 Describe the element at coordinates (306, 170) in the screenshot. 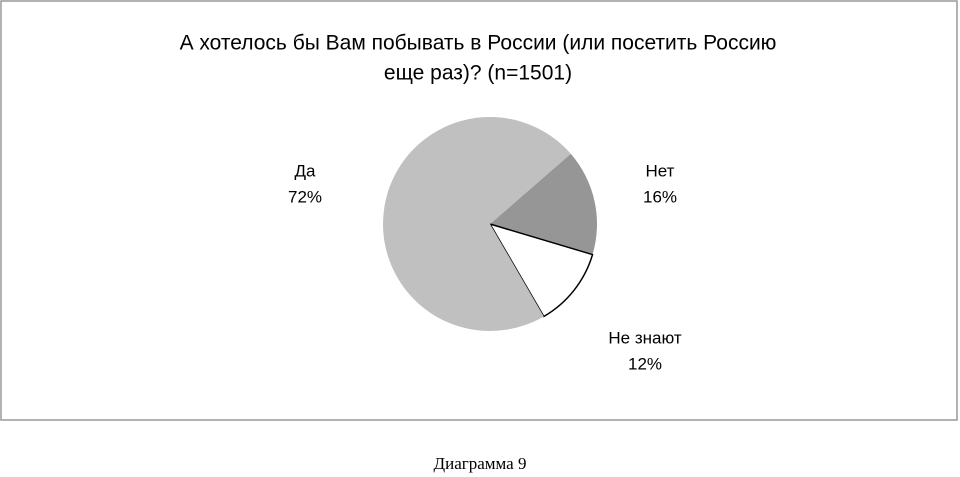

I see `slice-label: Да` at that location.